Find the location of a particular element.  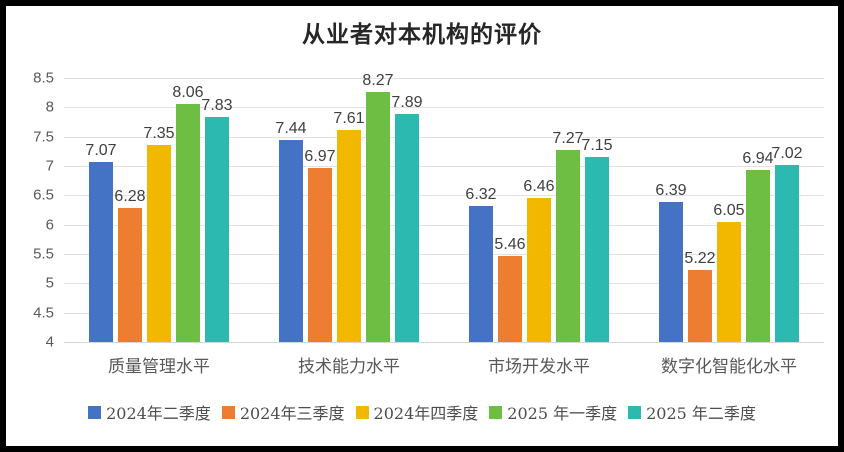

bar: 6.46 is located at coordinates (539, 260).